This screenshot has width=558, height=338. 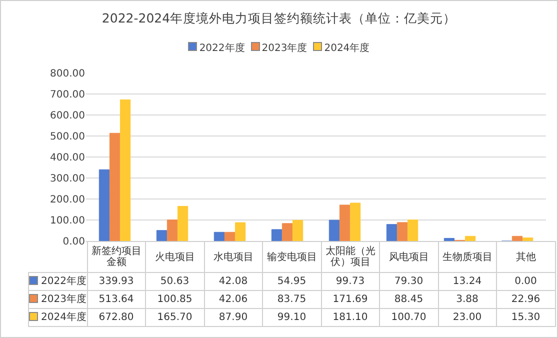 What do you see at coordinates (67, 221) in the screenshot?
I see `y-tick-label: 100.00` at bounding box center [67, 221].